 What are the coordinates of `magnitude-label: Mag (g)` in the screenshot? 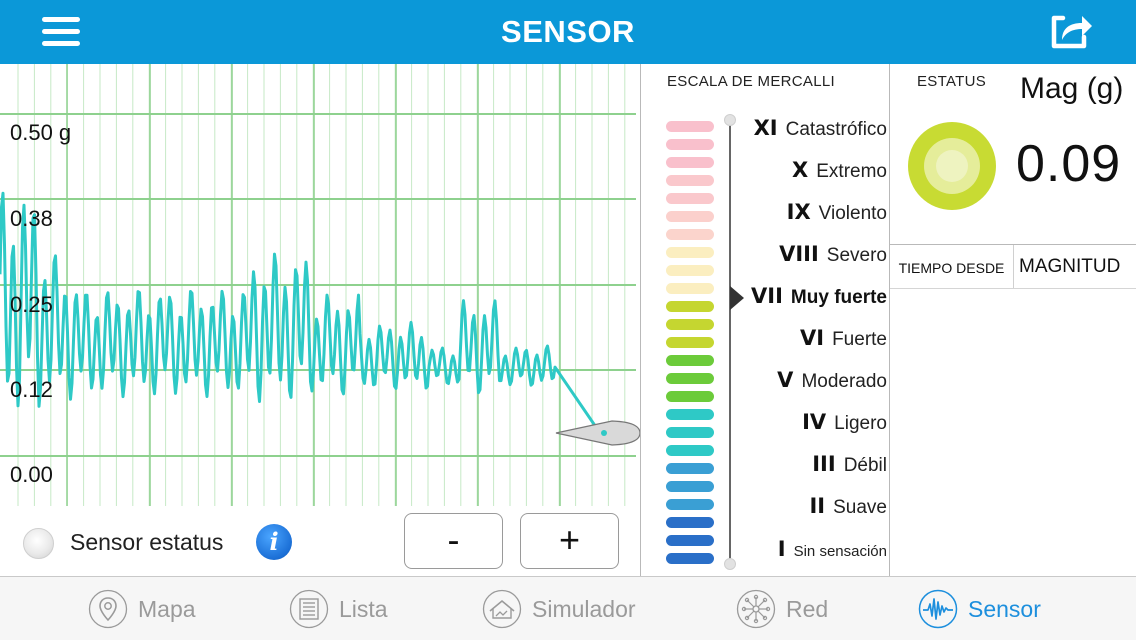 It's located at (1072, 88).